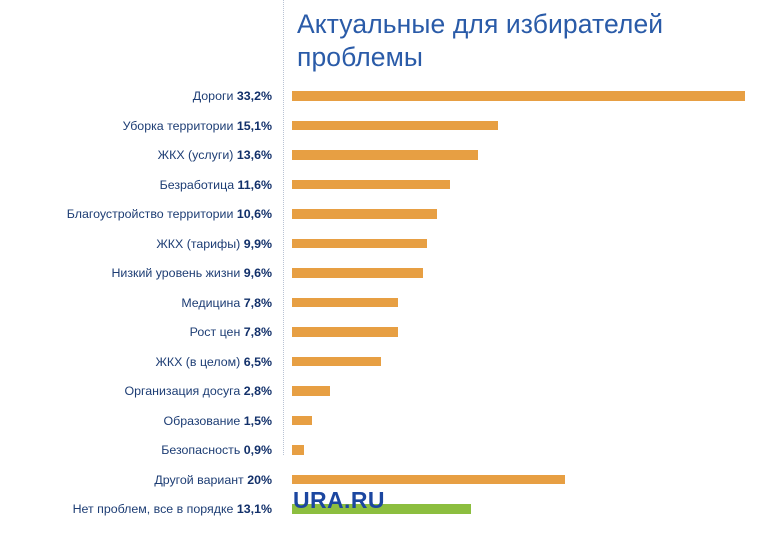  What do you see at coordinates (153, 509) in the screenshot?
I see `row-category-label: Нет проблем, все в порядке` at bounding box center [153, 509].